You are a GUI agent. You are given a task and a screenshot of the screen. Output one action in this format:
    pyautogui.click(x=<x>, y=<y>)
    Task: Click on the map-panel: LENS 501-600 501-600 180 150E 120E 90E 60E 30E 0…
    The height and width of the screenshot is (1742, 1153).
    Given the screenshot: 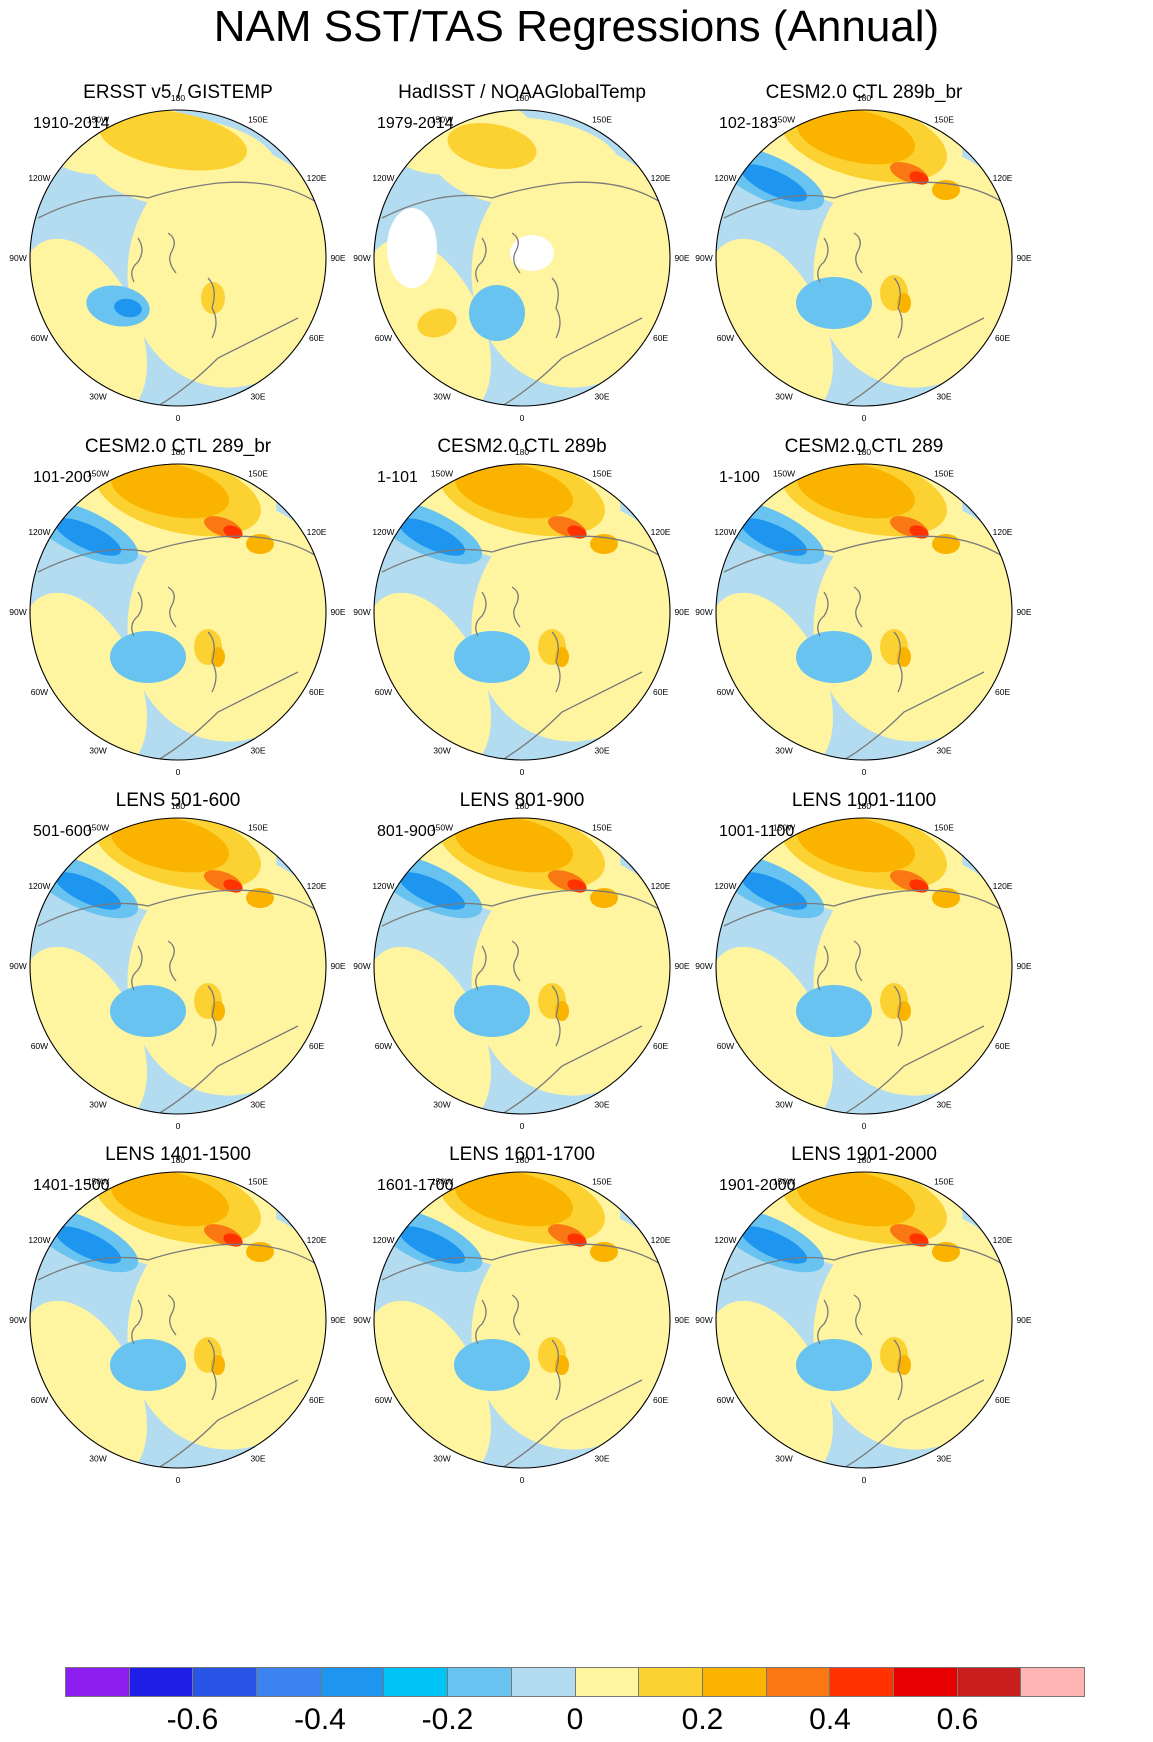 What is the action you would take?
    pyautogui.click(x=192, y=919)
    